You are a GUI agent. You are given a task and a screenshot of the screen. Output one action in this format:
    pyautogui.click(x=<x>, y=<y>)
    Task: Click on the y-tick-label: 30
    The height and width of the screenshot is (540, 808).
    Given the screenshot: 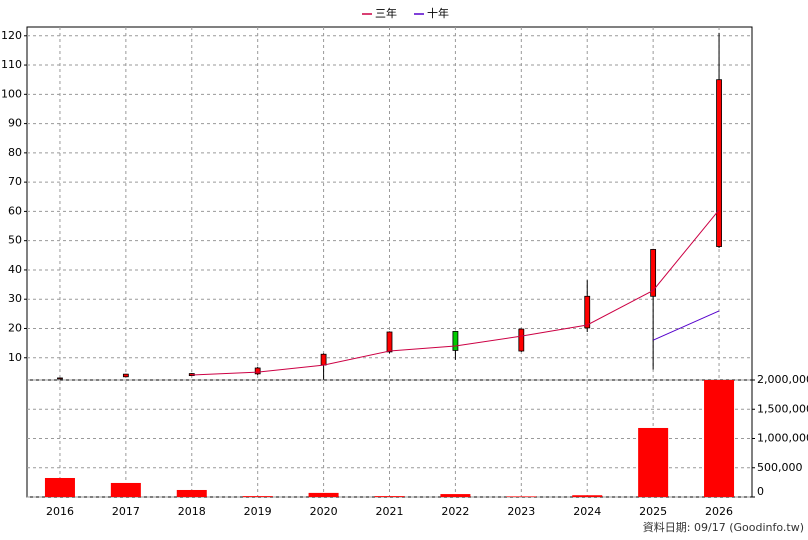 What is the action you would take?
    pyautogui.click(x=15, y=298)
    